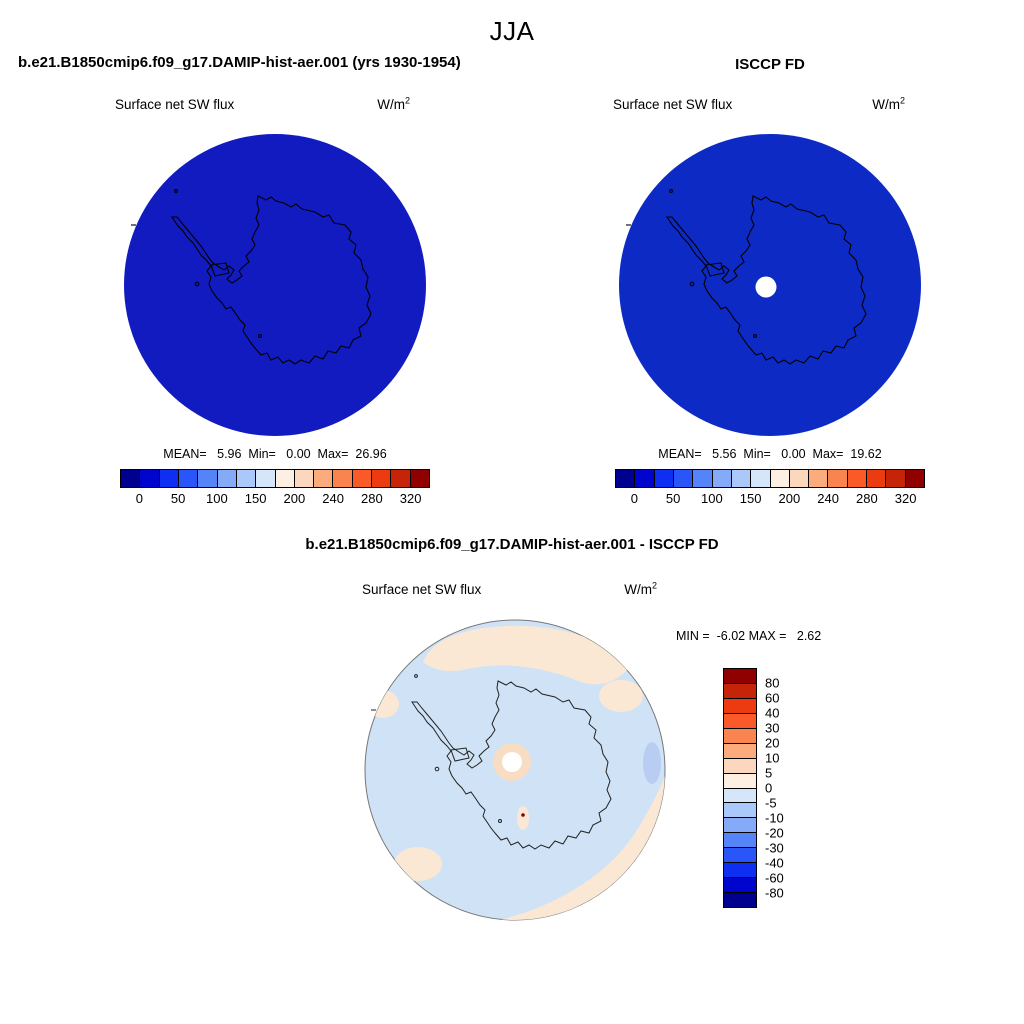 Image resolution: width=1024 pixels, height=1024 pixels. I want to click on colorbar-tick-label: 20, so click(772, 743).